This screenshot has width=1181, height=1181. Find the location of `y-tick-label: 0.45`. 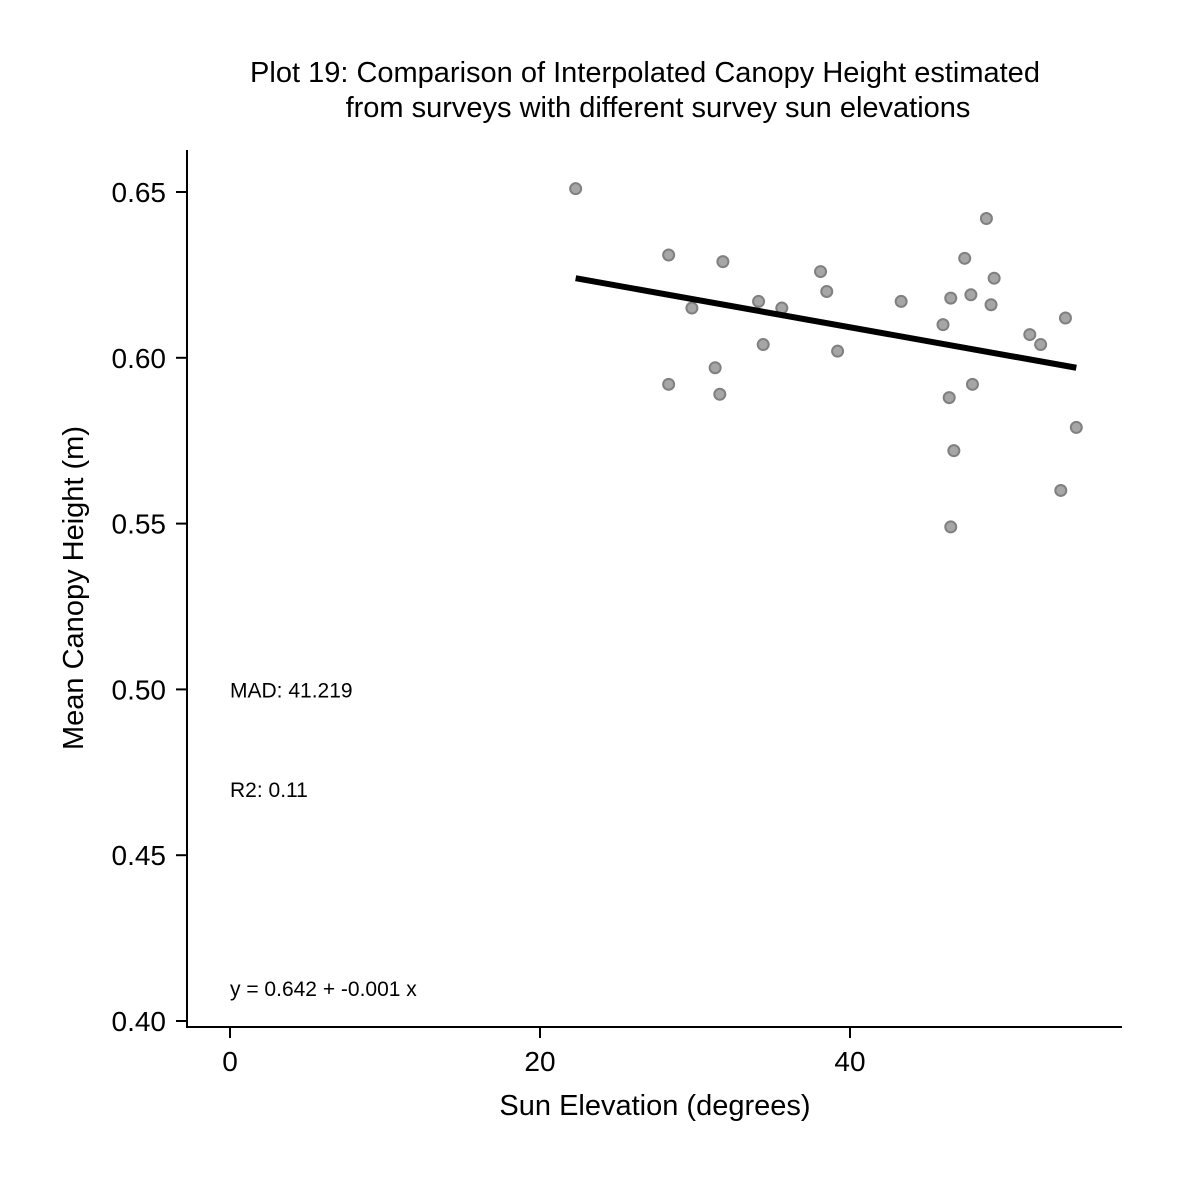

y-tick-label: 0.45 is located at coordinates (139, 855).